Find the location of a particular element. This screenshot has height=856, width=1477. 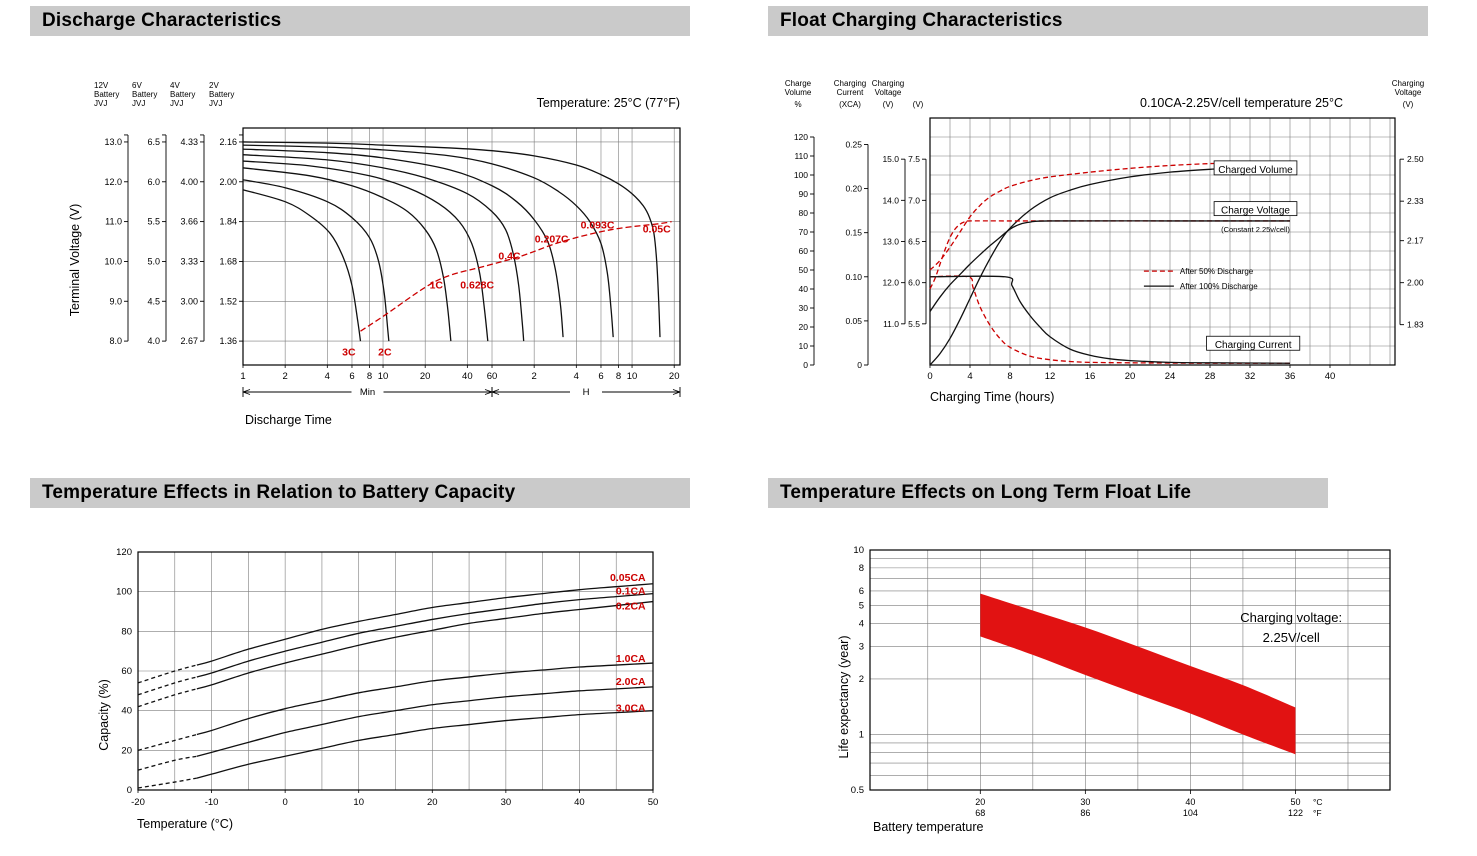

scale-header: 4V is located at coordinates (175, 85).